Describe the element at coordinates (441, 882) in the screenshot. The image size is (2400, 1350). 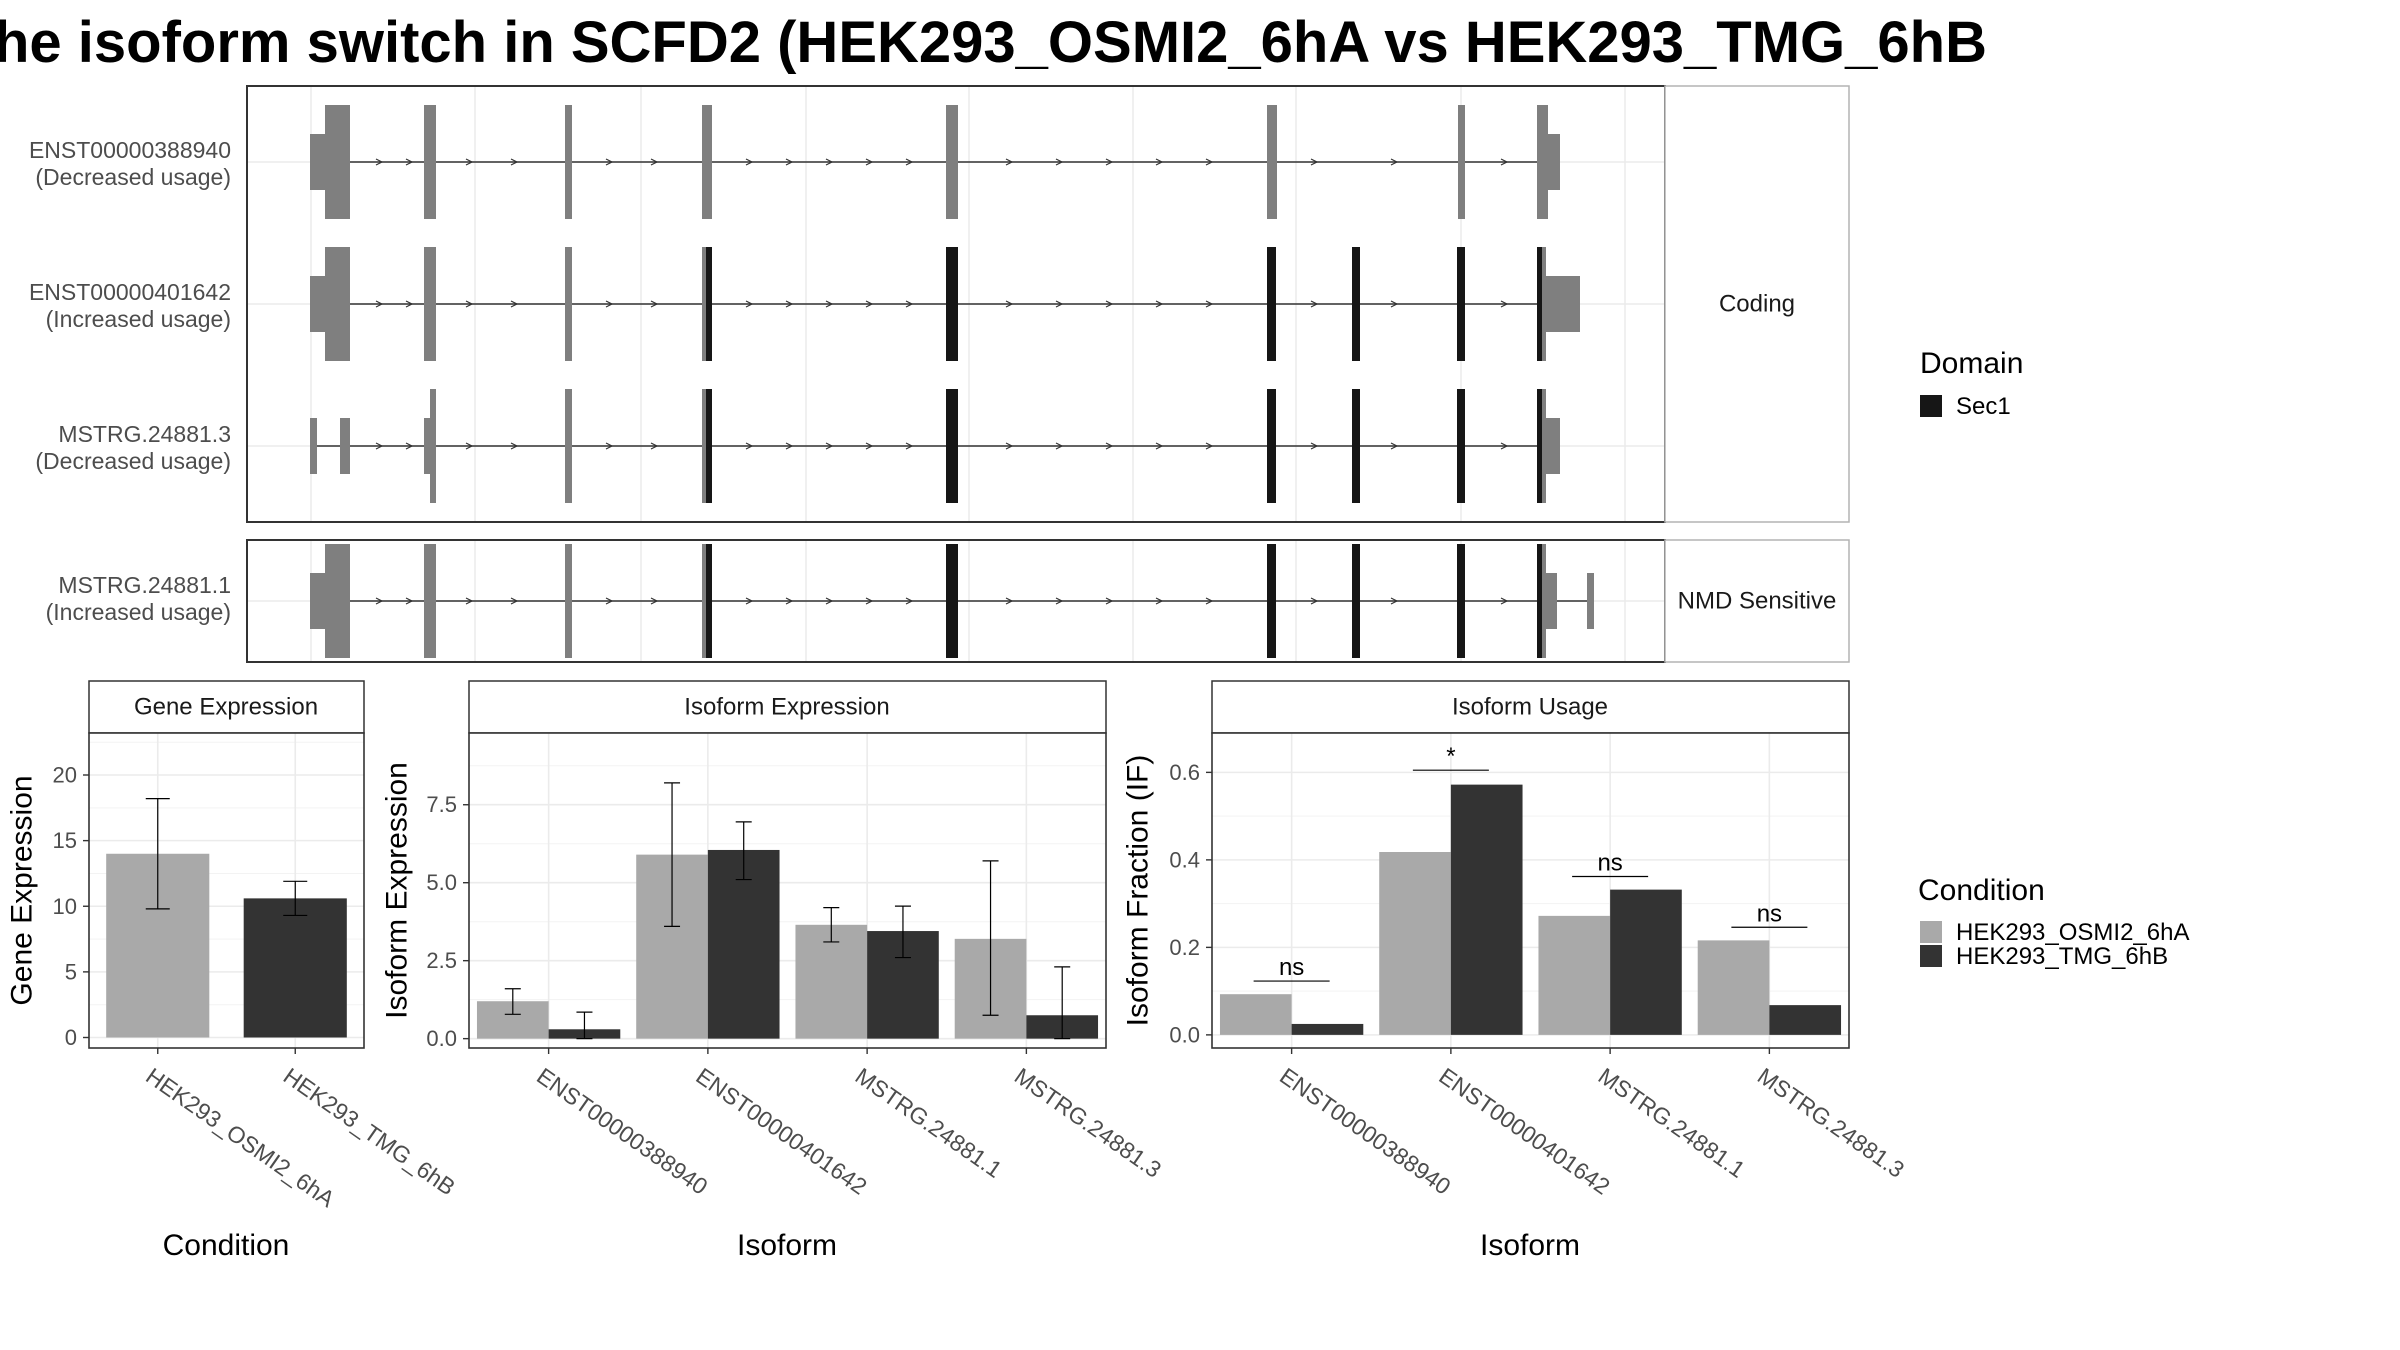
I see `y-tick-label: 5.0` at that location.